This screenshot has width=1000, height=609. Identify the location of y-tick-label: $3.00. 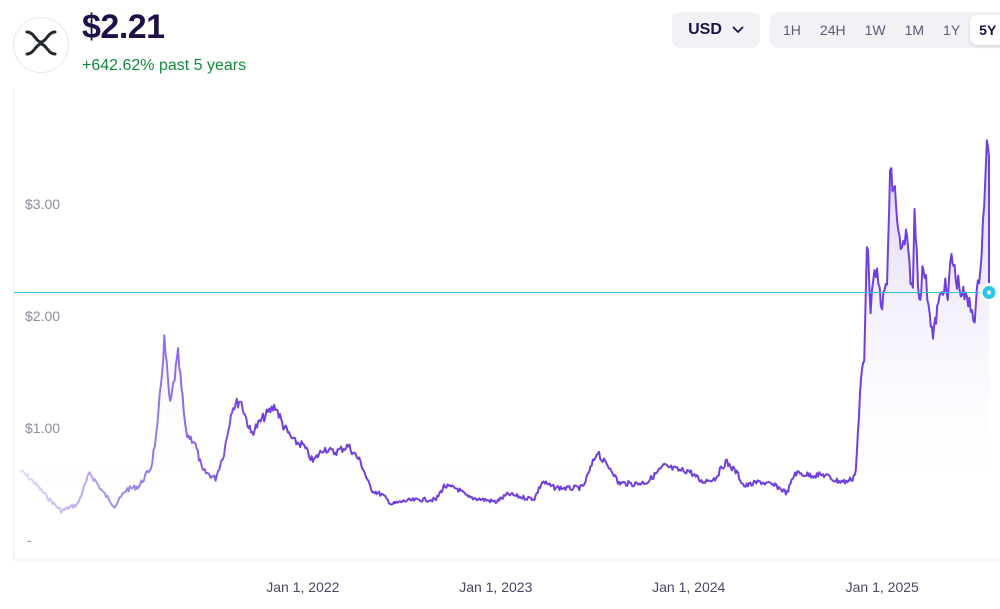
(42, 204).